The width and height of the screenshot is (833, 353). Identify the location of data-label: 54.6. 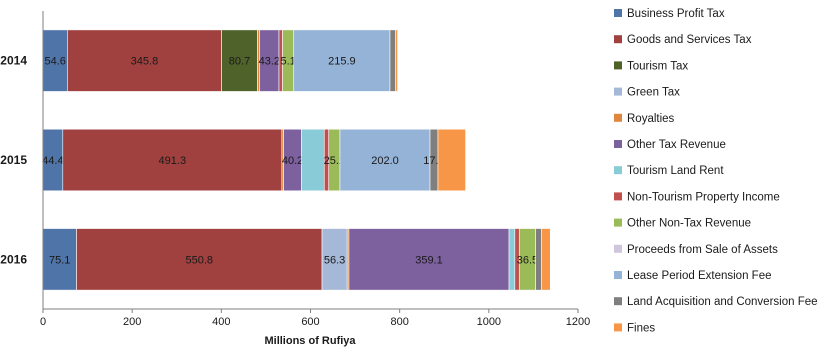
(54, 62).